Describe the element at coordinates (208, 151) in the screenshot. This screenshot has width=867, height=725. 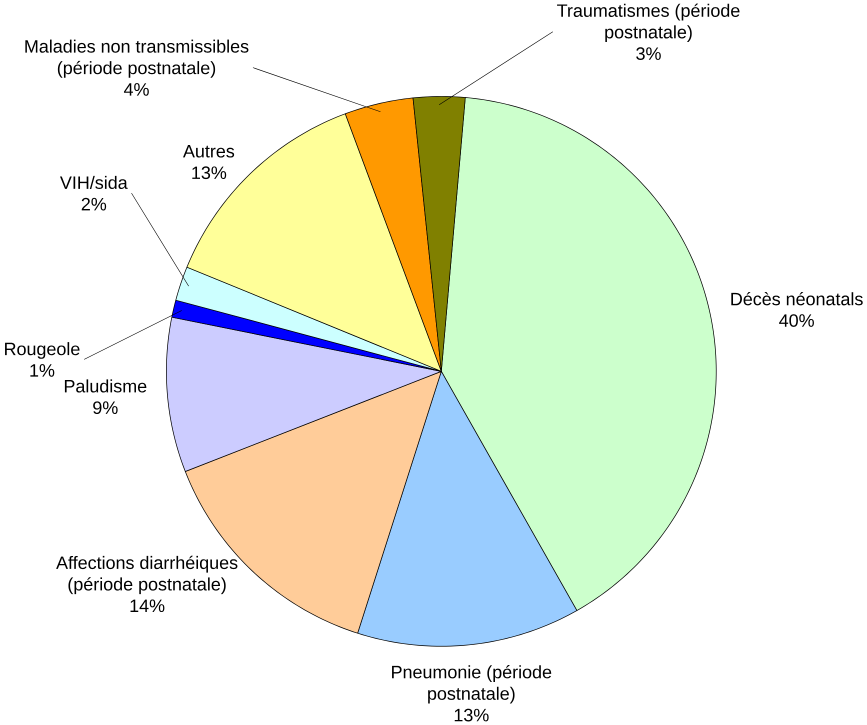
I see `slice-label: Autres` at that location.